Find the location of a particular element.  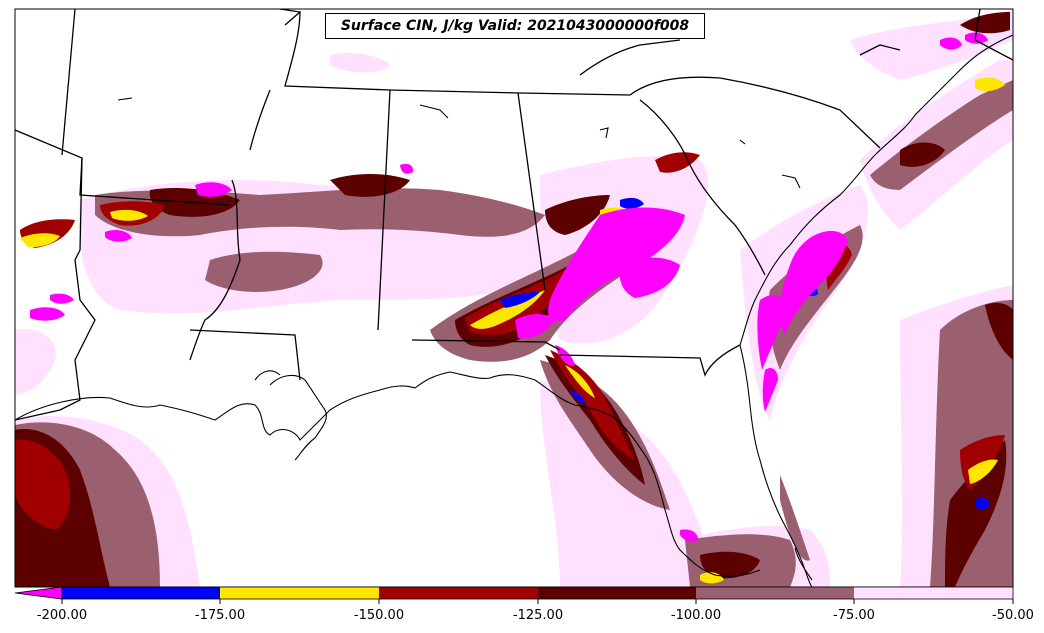

colorbar-tick-label: -200.00 is located at coordinates (62, 615).